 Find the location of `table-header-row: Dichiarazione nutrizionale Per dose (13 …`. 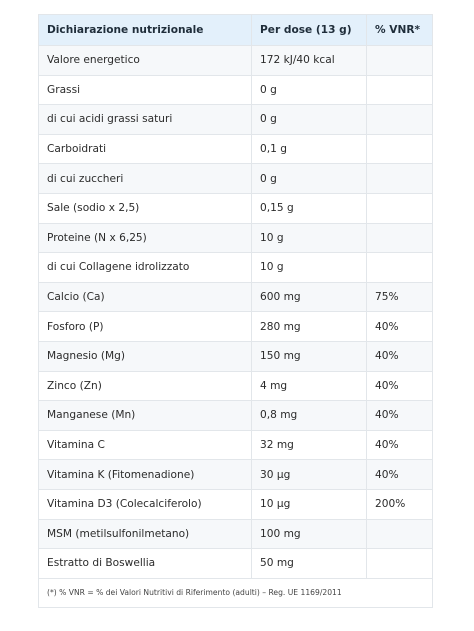

table-header-row: Dichiarazione nutrizionale Per dose (13 … is located at coordinates (235, 30).